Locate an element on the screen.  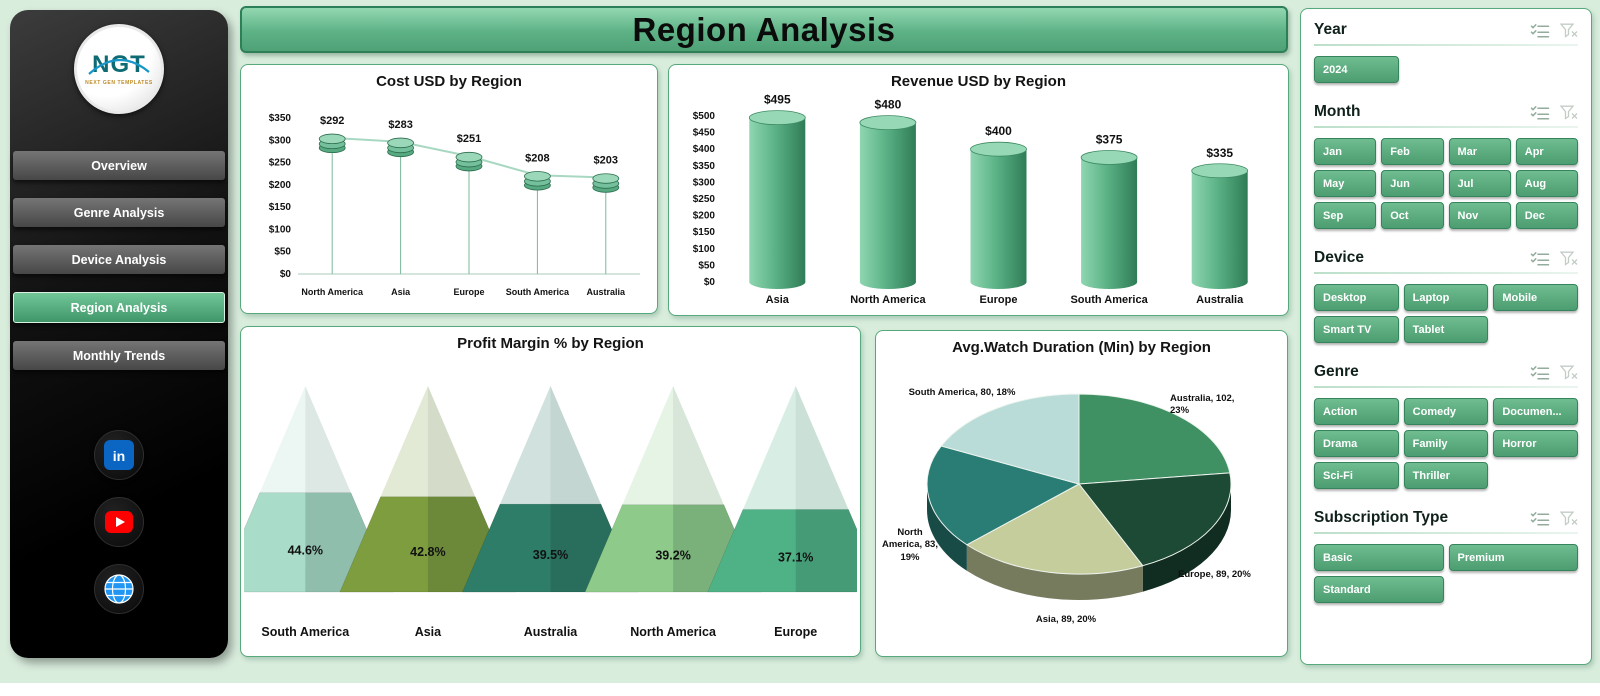
svg-text: $283 is located at coordinates (400, 125).